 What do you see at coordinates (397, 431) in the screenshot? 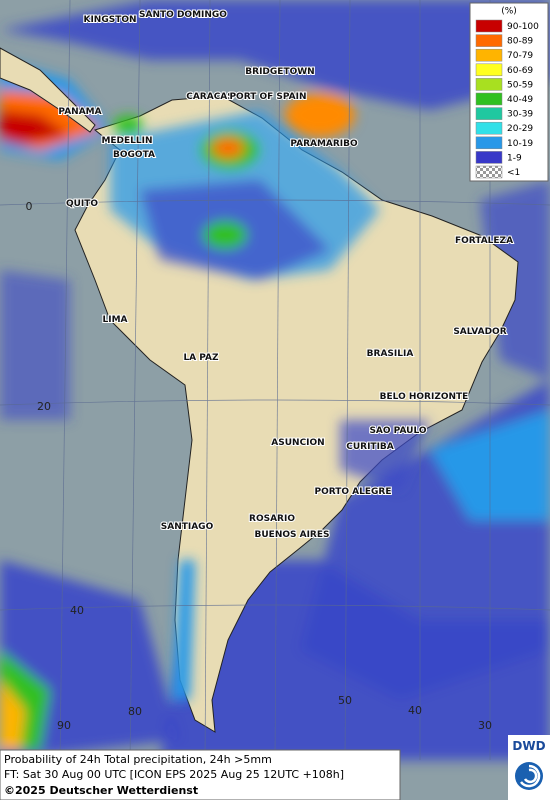
I see `city-label: SAO PAULO` at bounding box center [397, 431].